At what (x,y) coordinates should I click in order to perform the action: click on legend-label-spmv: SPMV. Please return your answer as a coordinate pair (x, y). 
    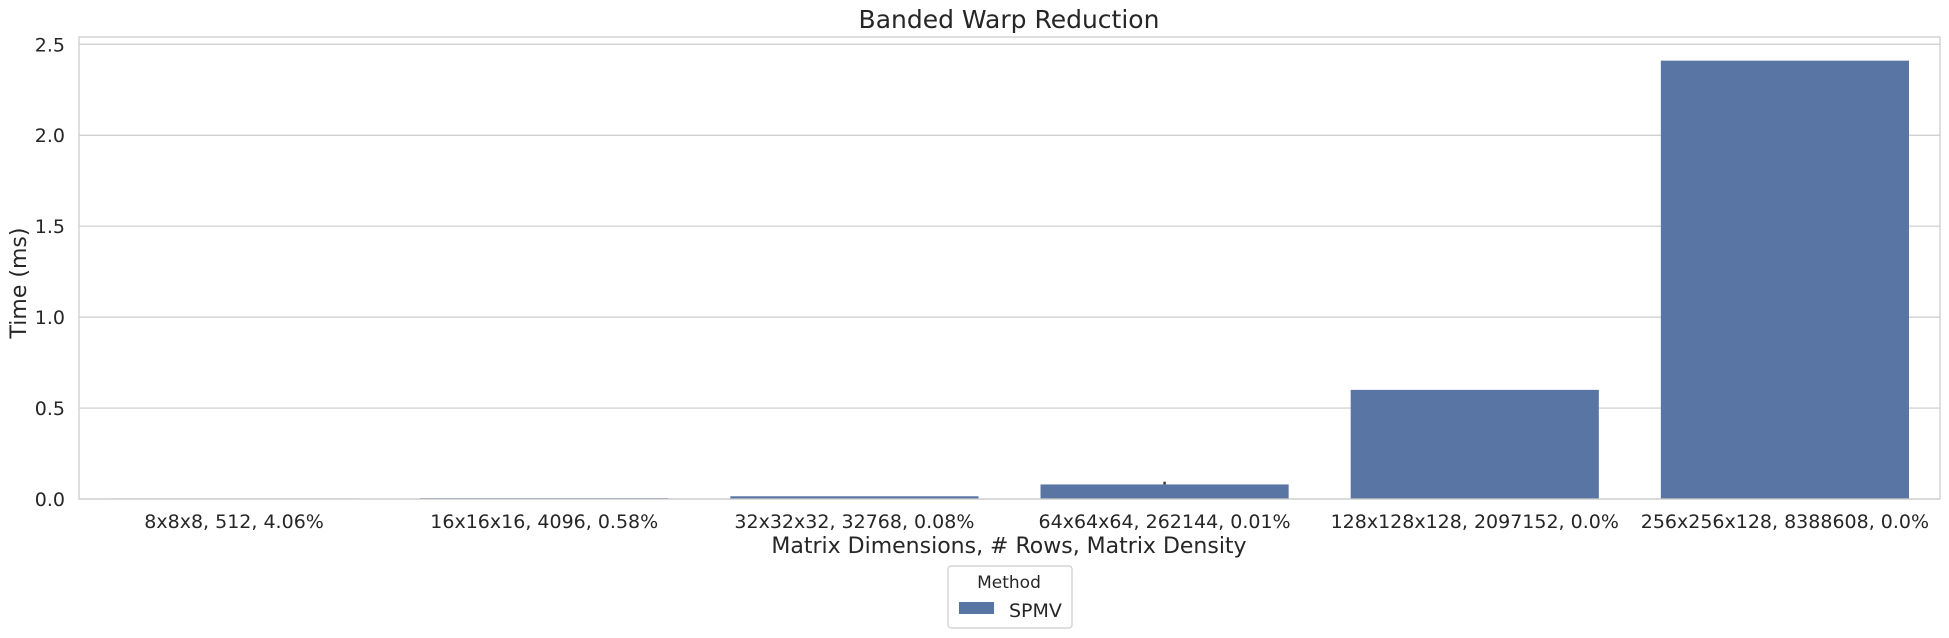
    Looking at the image, I should click on (1035, 611).